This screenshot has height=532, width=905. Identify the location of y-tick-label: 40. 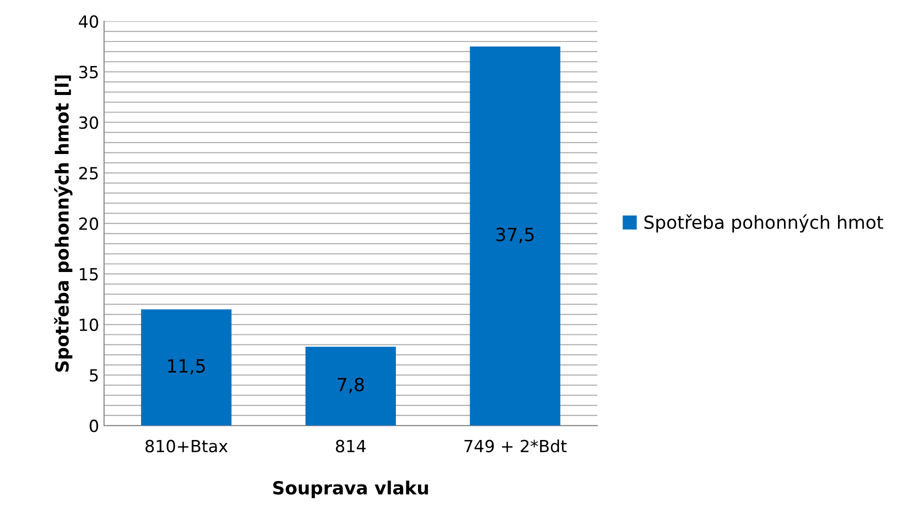
(88, 21).